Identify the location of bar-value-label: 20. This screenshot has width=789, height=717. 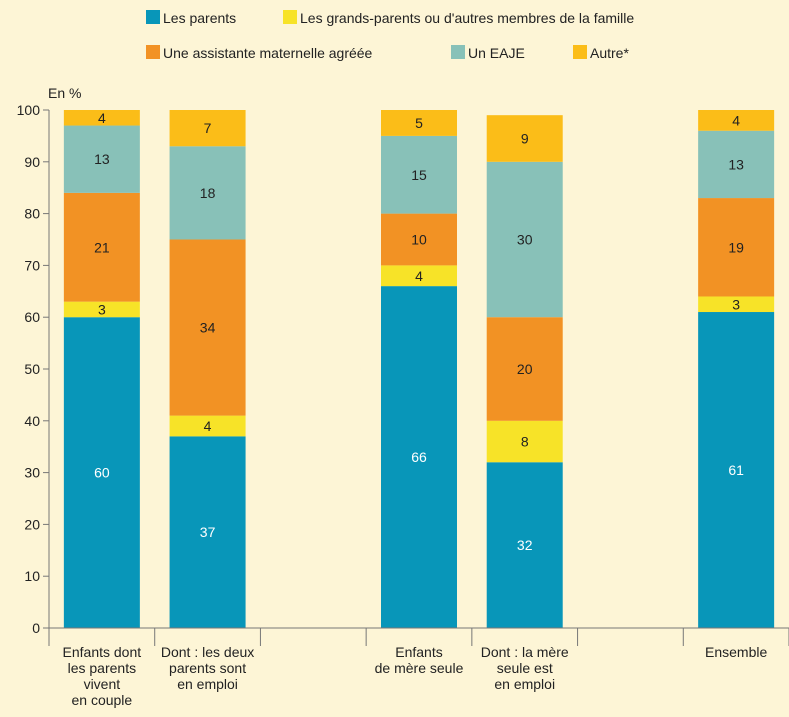
(525, 369).